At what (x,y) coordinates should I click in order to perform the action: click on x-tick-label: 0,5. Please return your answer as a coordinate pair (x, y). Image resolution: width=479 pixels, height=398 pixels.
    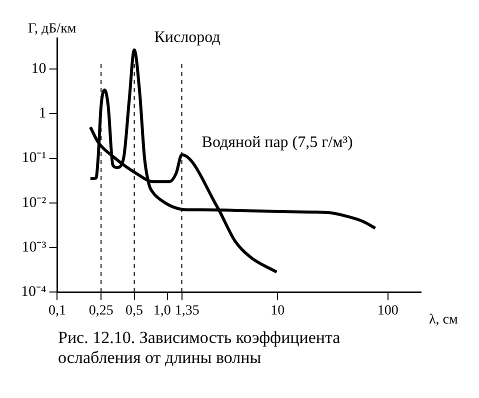
    Looking at the image, I should click on (135, 311).